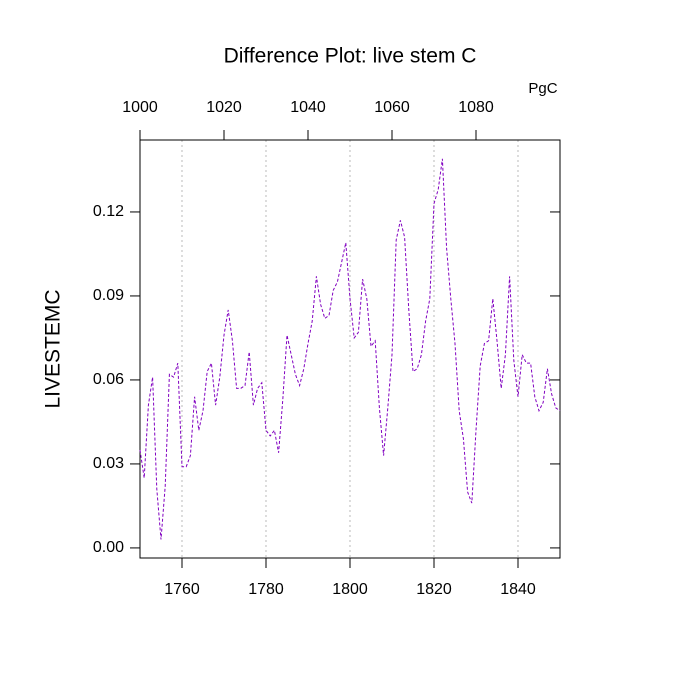 The image size is (700, 700). Describe the element at coordinates (518, 589) in the screenshot. I see `x-tick-label: 1840` at that location.